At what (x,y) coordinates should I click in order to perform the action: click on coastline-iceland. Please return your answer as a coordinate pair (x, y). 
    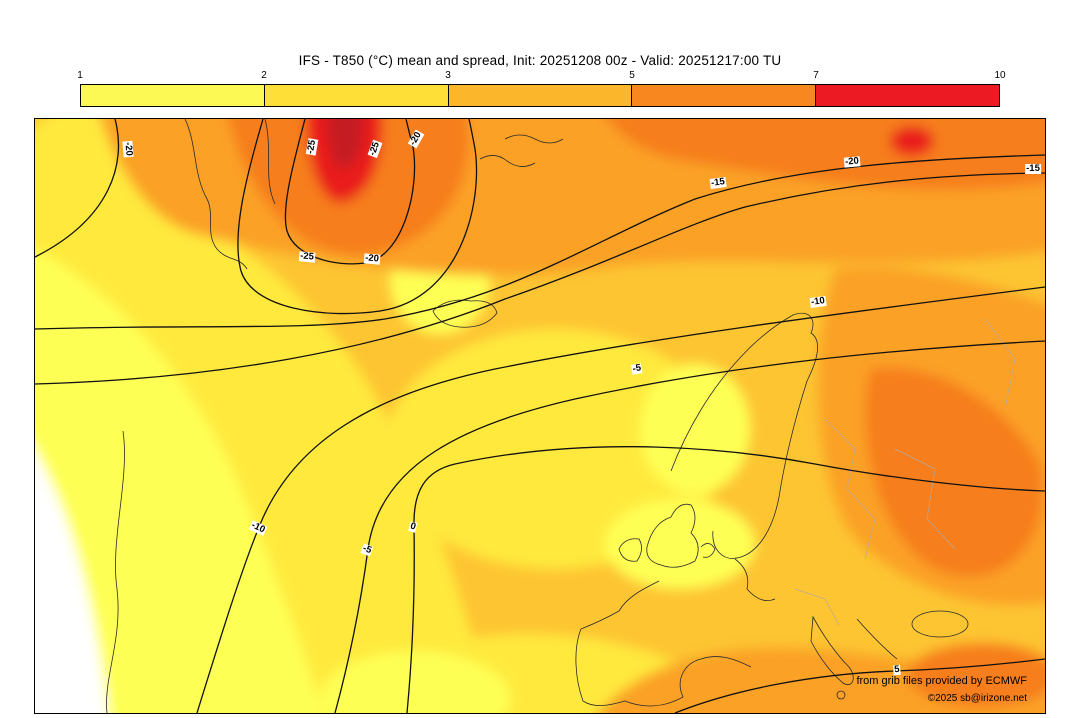
    Looking at the image, I should click on (465, 313).